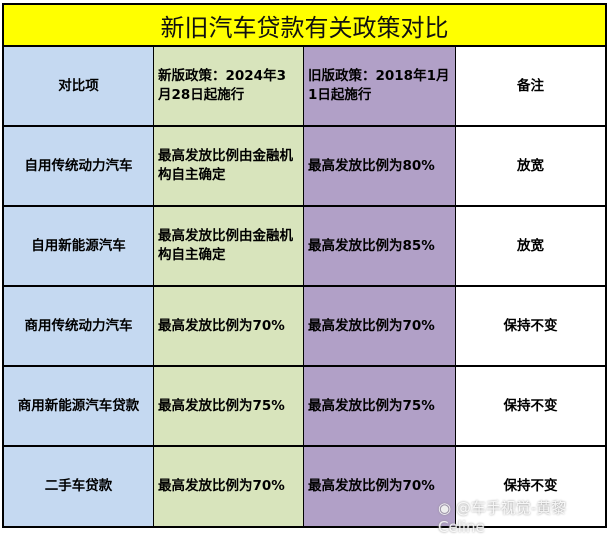  I want to click on item-cell: 自用传统动力汽车, so click(79, 166).